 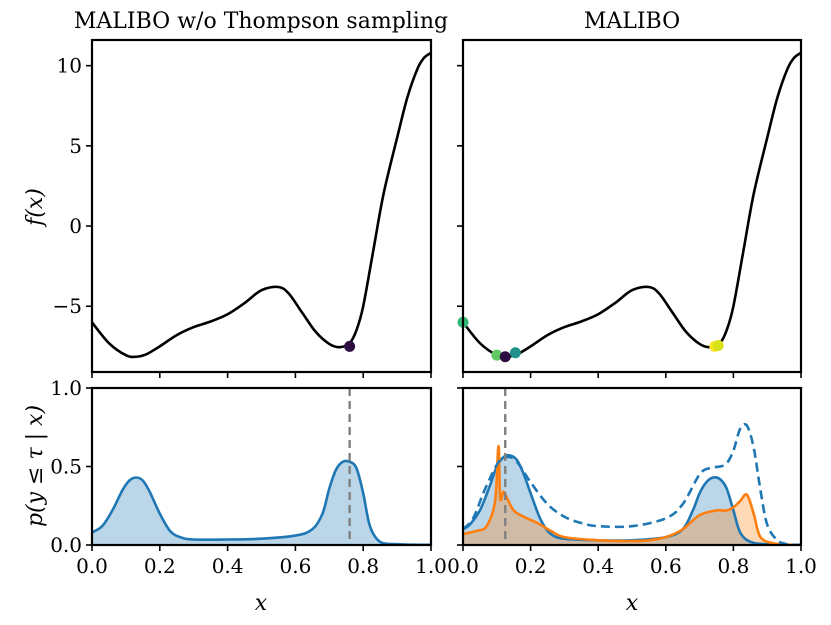 I want to click on y-tick-label: 5, so click(x=75, y=146).